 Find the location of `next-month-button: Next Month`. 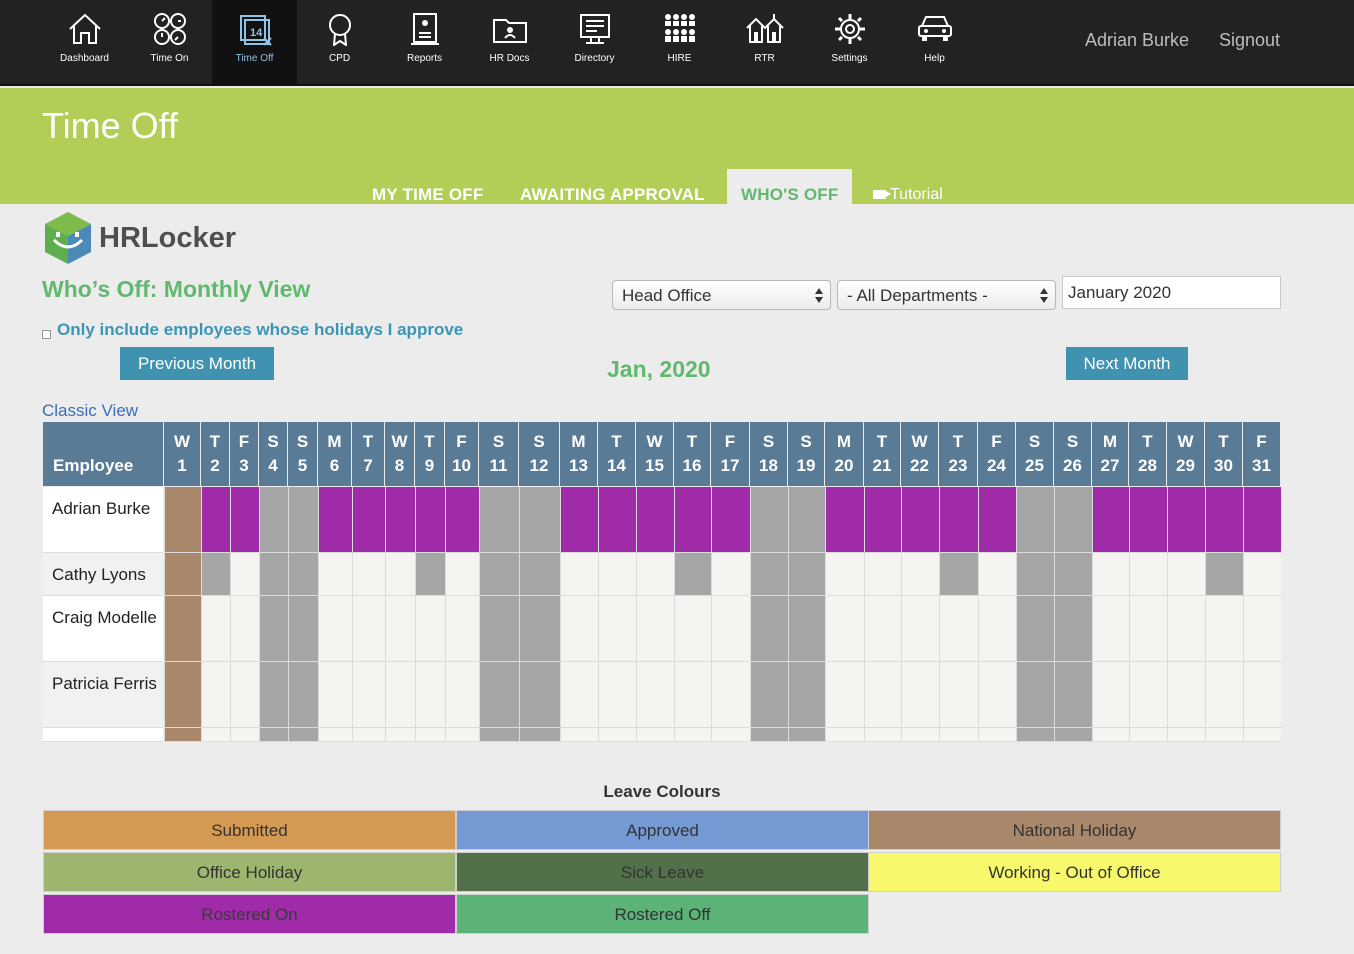

next-month-button: Next Month is located at coordinates (1127, 363).